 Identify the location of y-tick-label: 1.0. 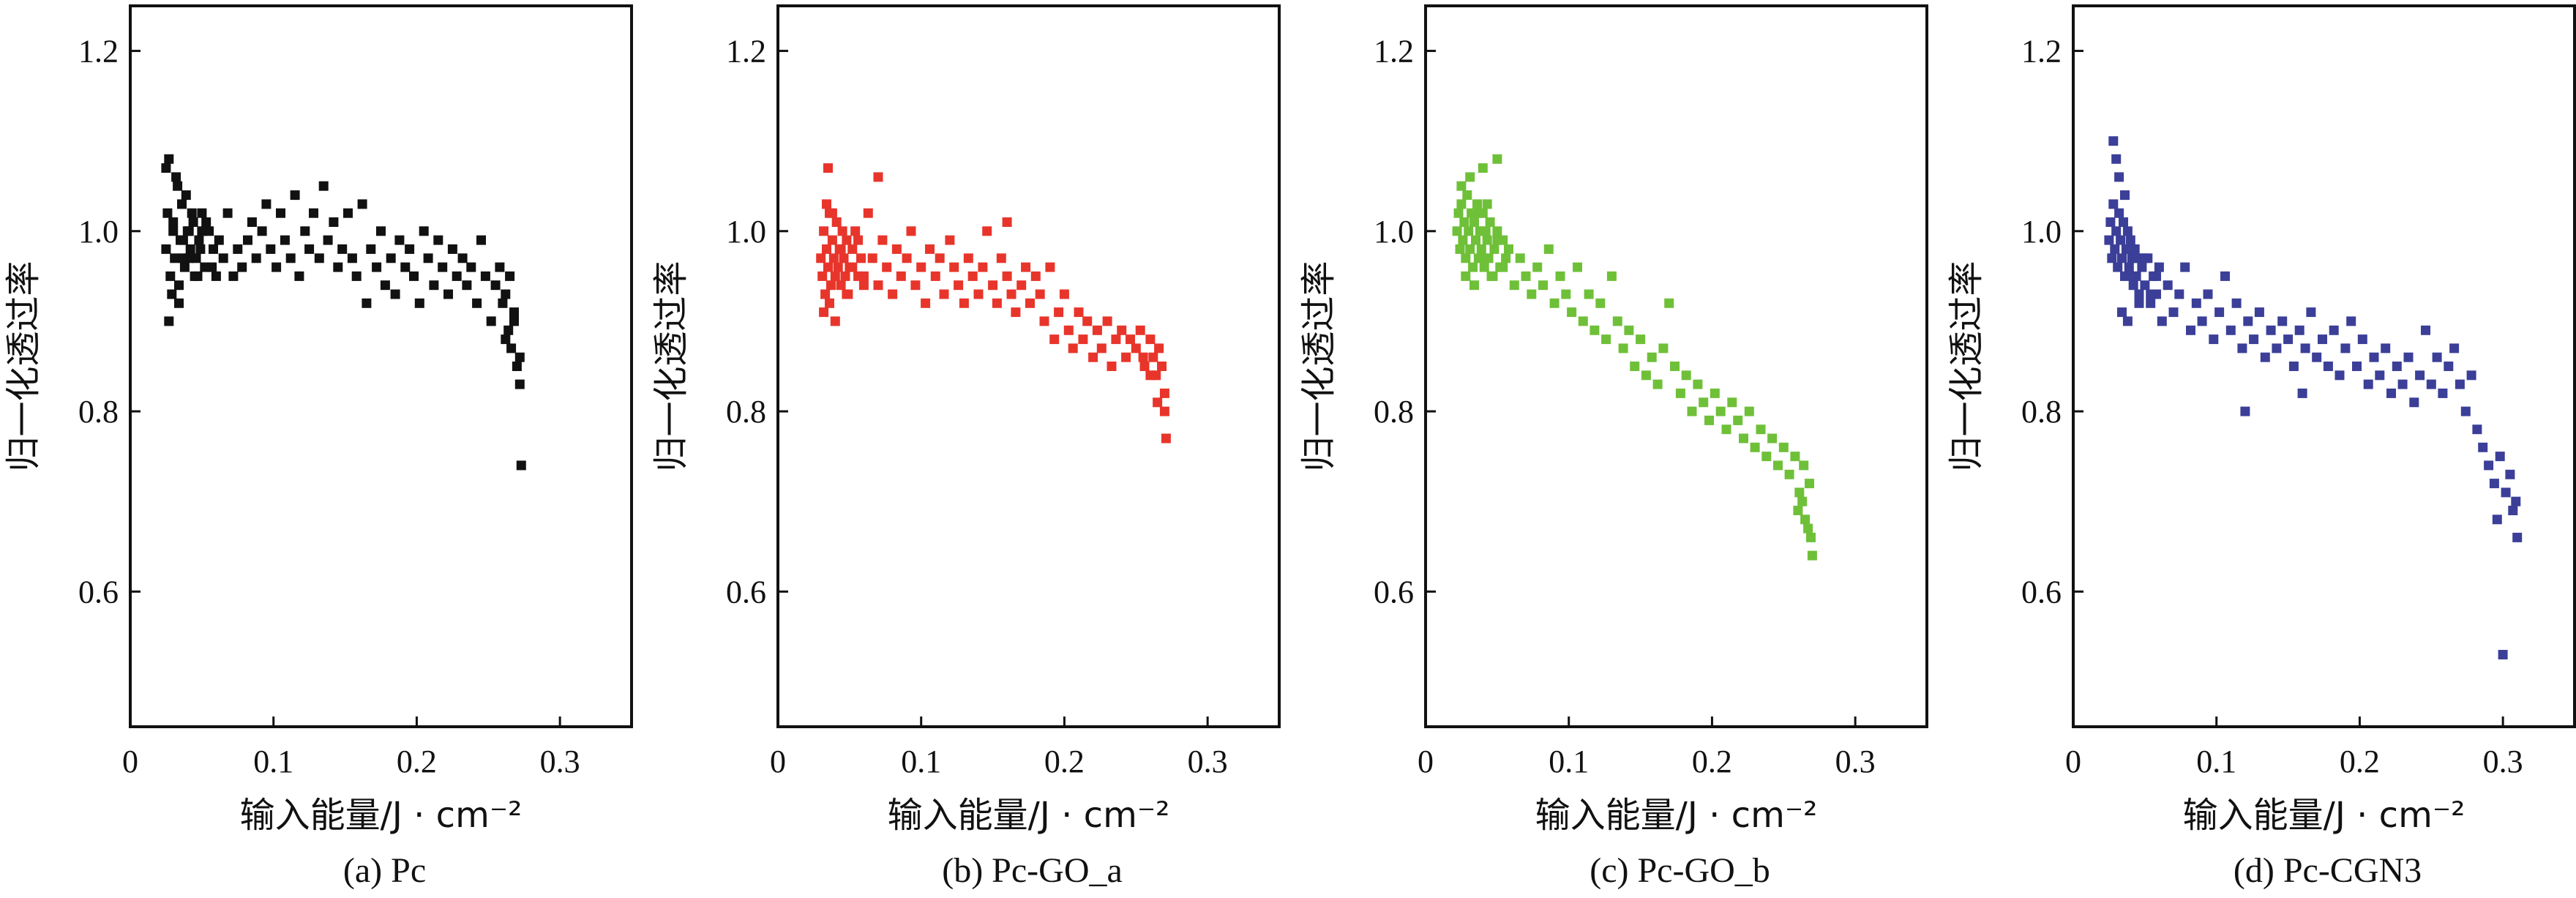
(1394, 232).